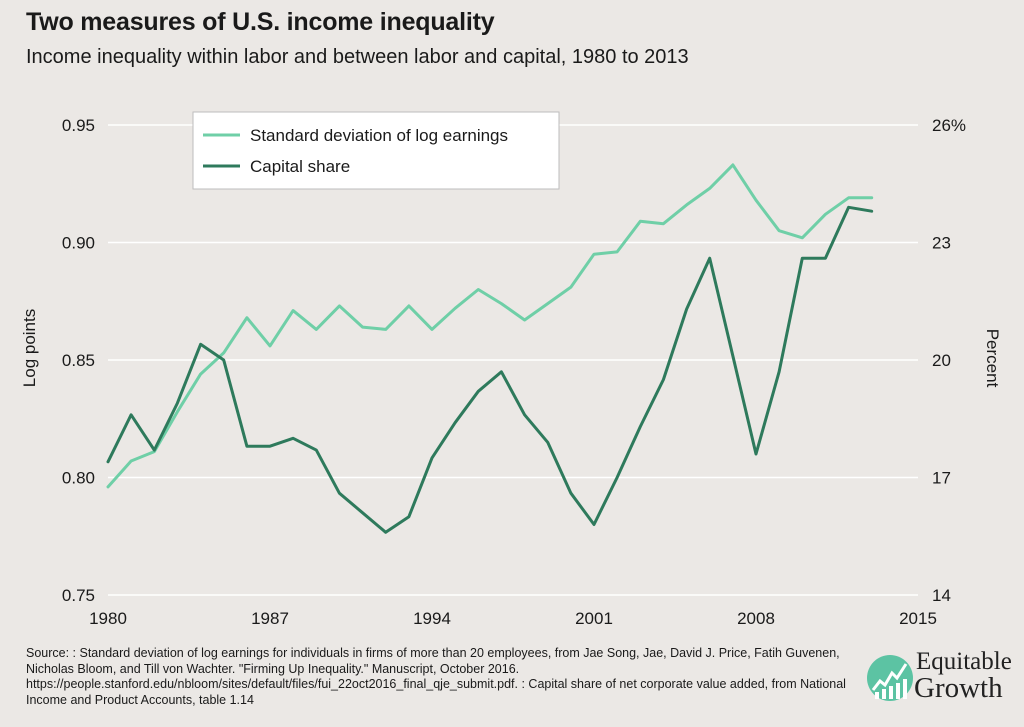 The width and height of the screenshot is (1024, 727). Describe the element at coordinates (78, 125) in the screenshot. I see `y-left-tick-label: 0.95` at that location.